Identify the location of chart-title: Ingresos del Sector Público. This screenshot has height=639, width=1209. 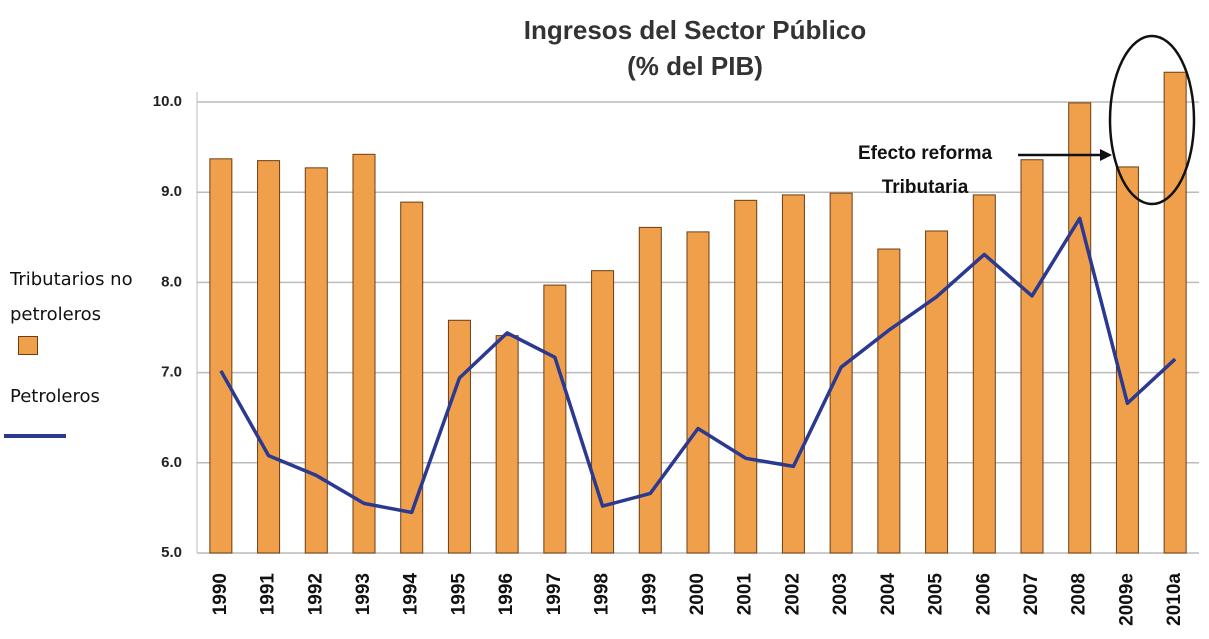
(695, 30).